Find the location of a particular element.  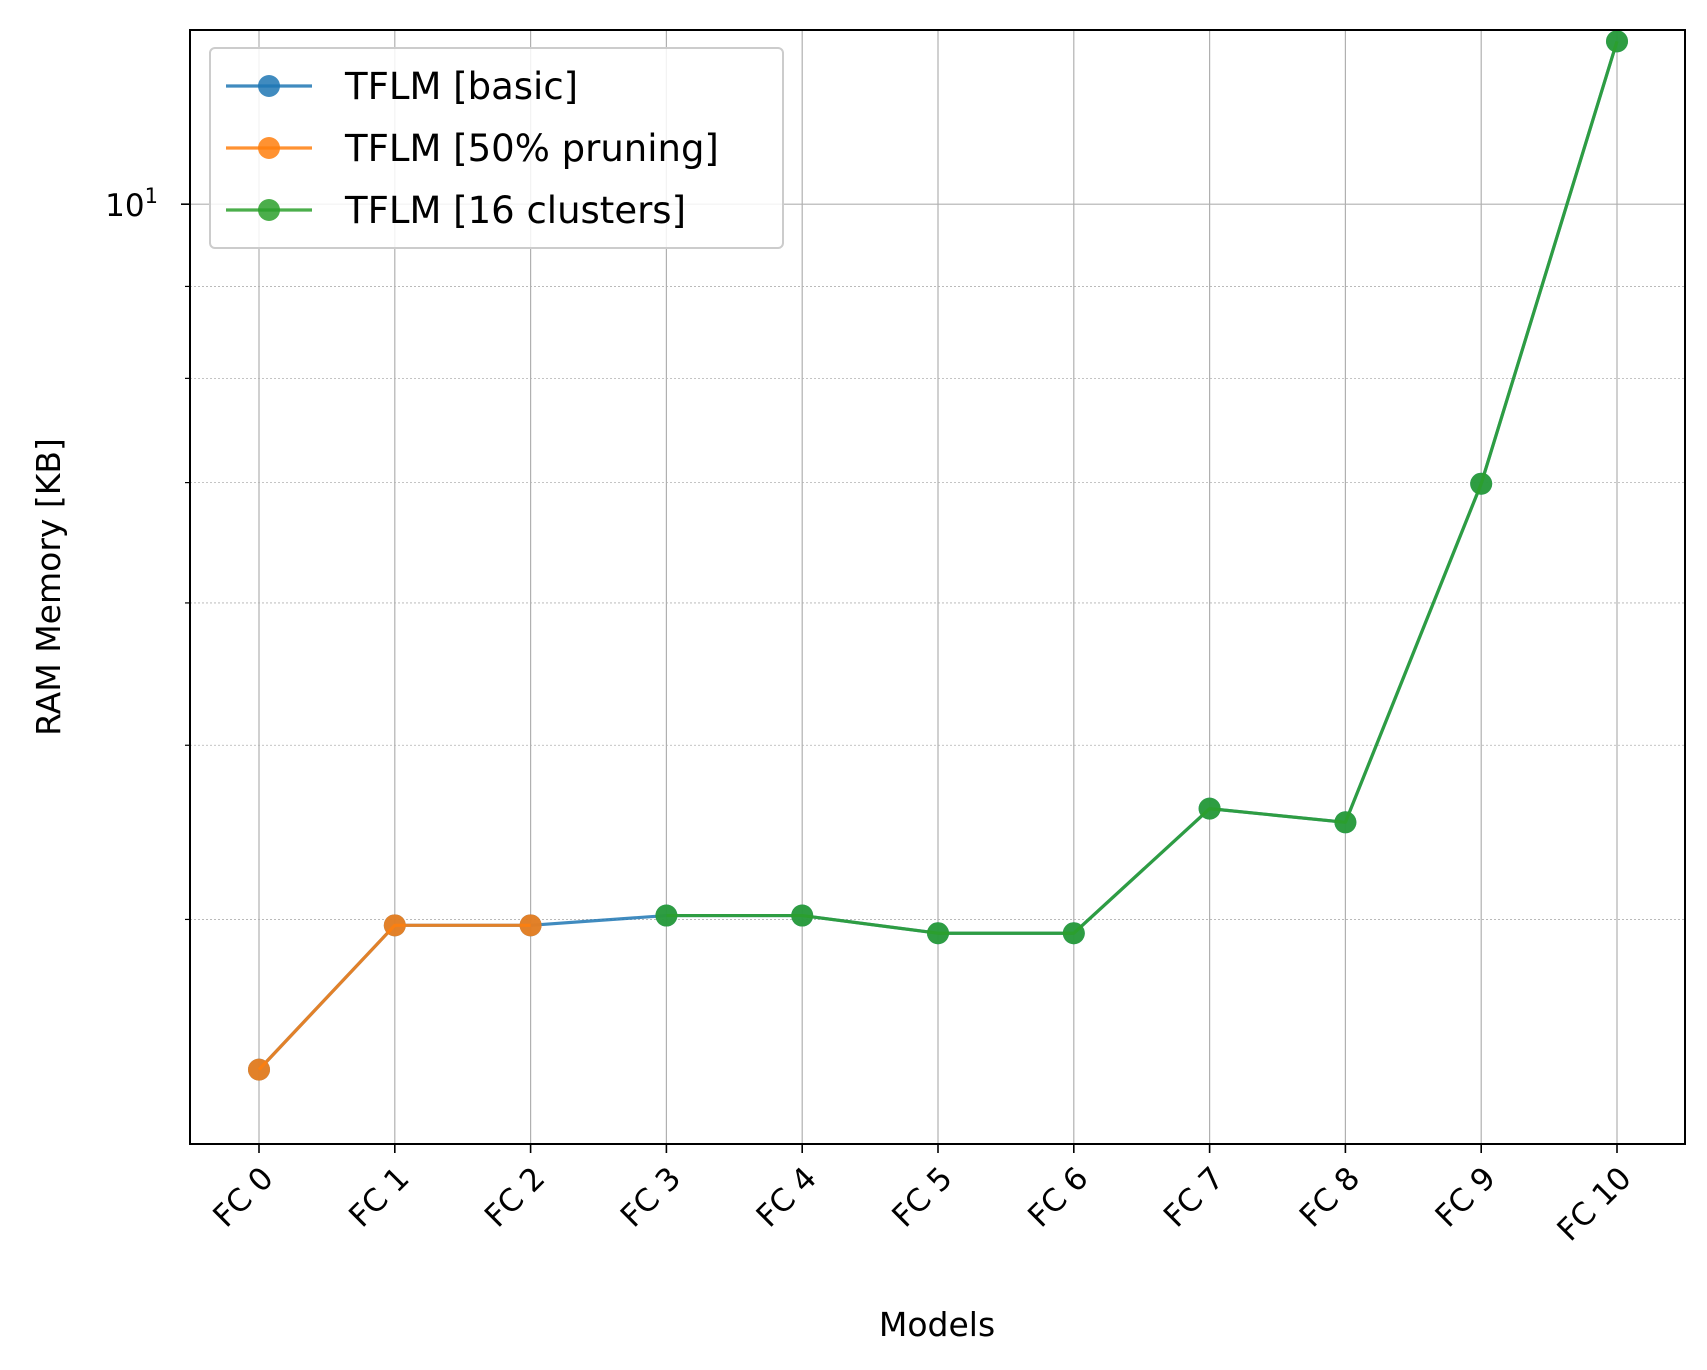

legend-label: TFLM [basic] is located at coordinates (461, 86).